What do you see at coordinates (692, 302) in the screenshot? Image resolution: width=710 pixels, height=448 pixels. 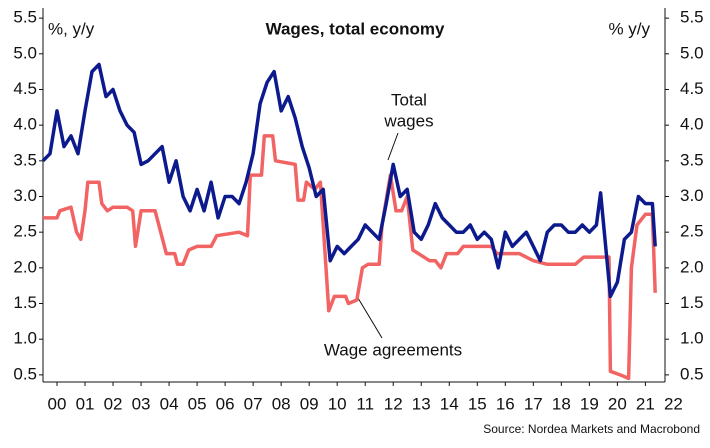 I see `y2-tick-label: 1.5` at bounding box center [692, 302].